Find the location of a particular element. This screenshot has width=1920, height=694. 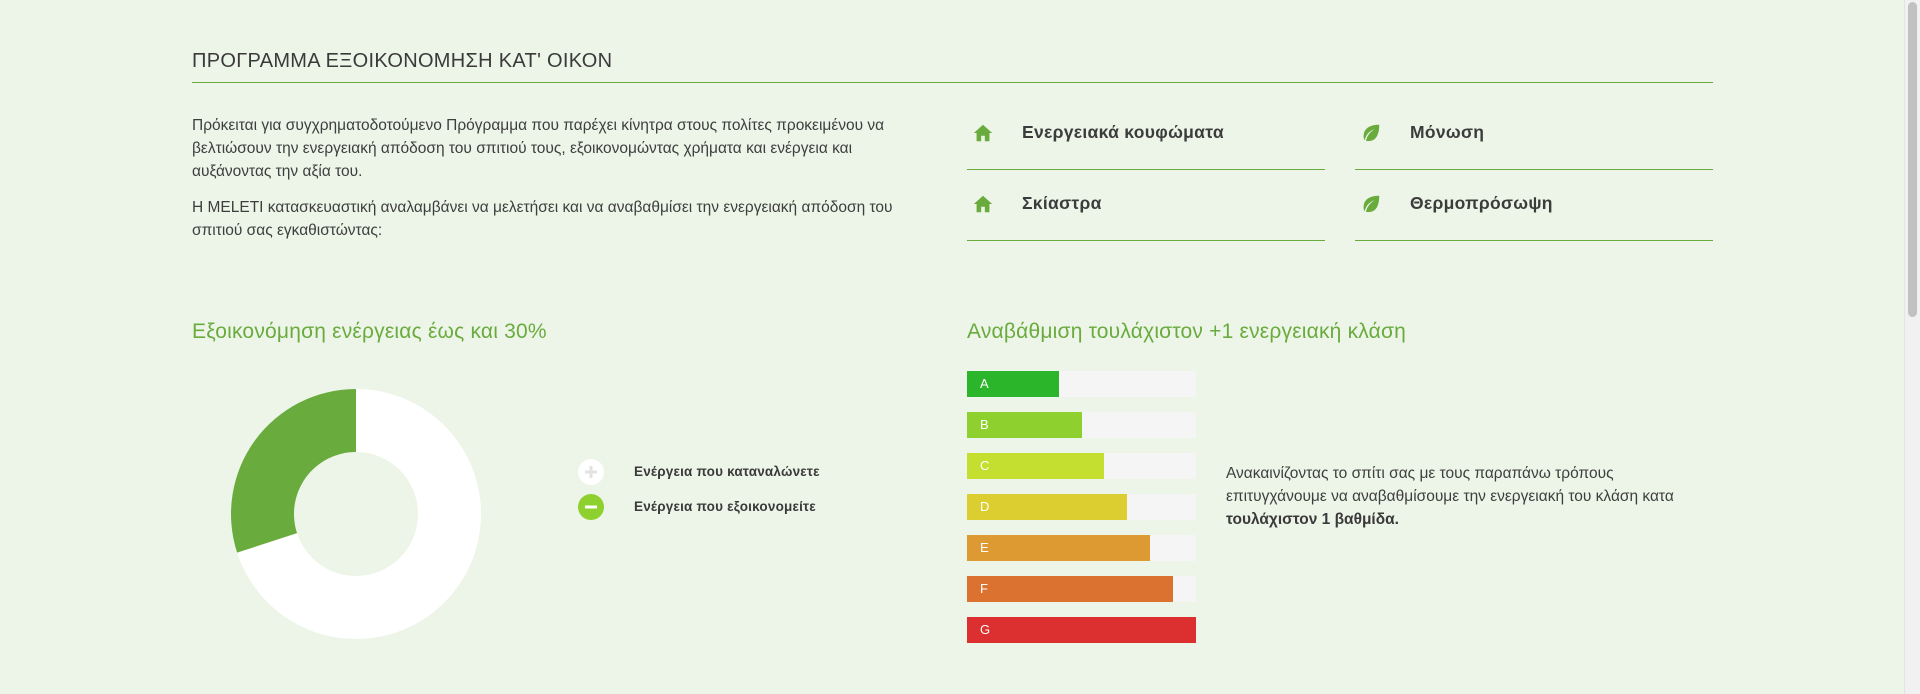

energy-class-row-b: B is located at coordinates (1081, 425).